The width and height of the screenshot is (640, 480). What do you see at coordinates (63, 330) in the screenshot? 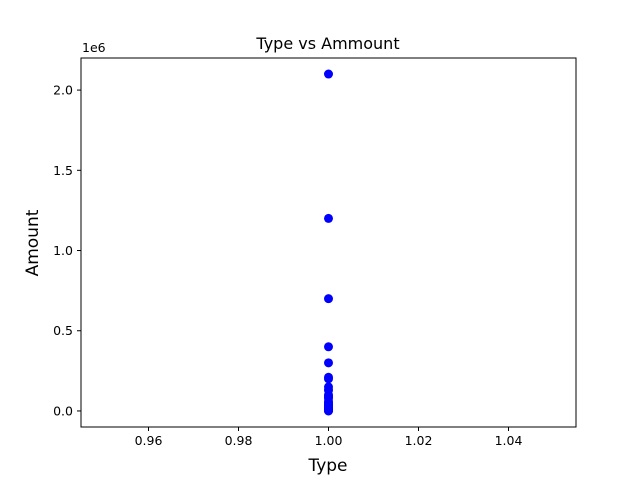
I see `y-tick-label: 0.5` at bounding box center [63, 330].